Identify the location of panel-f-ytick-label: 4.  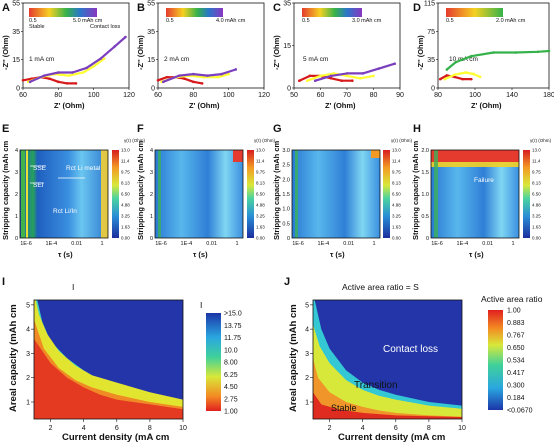
(151, 151).